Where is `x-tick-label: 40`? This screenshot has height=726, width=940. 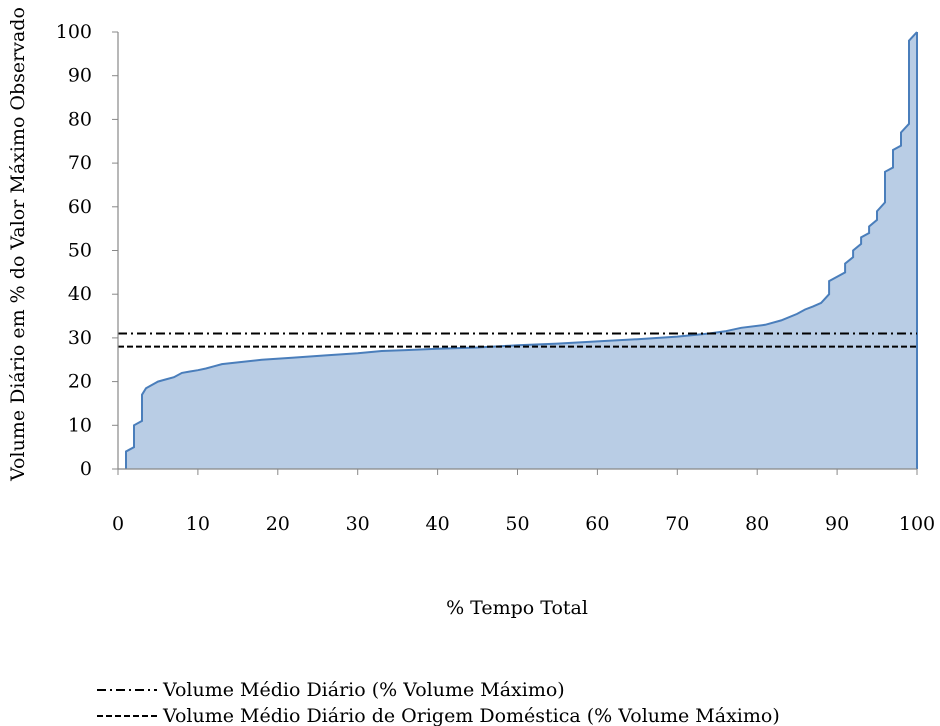
x-tick-label: 40 is located at coordinates (438, 524).